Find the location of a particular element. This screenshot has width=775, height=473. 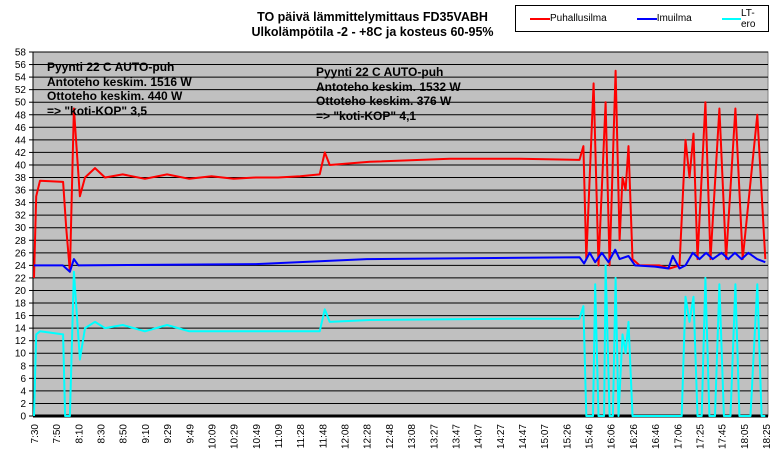

x-tick-label: 17:25 is located at coordinates (700, 436).